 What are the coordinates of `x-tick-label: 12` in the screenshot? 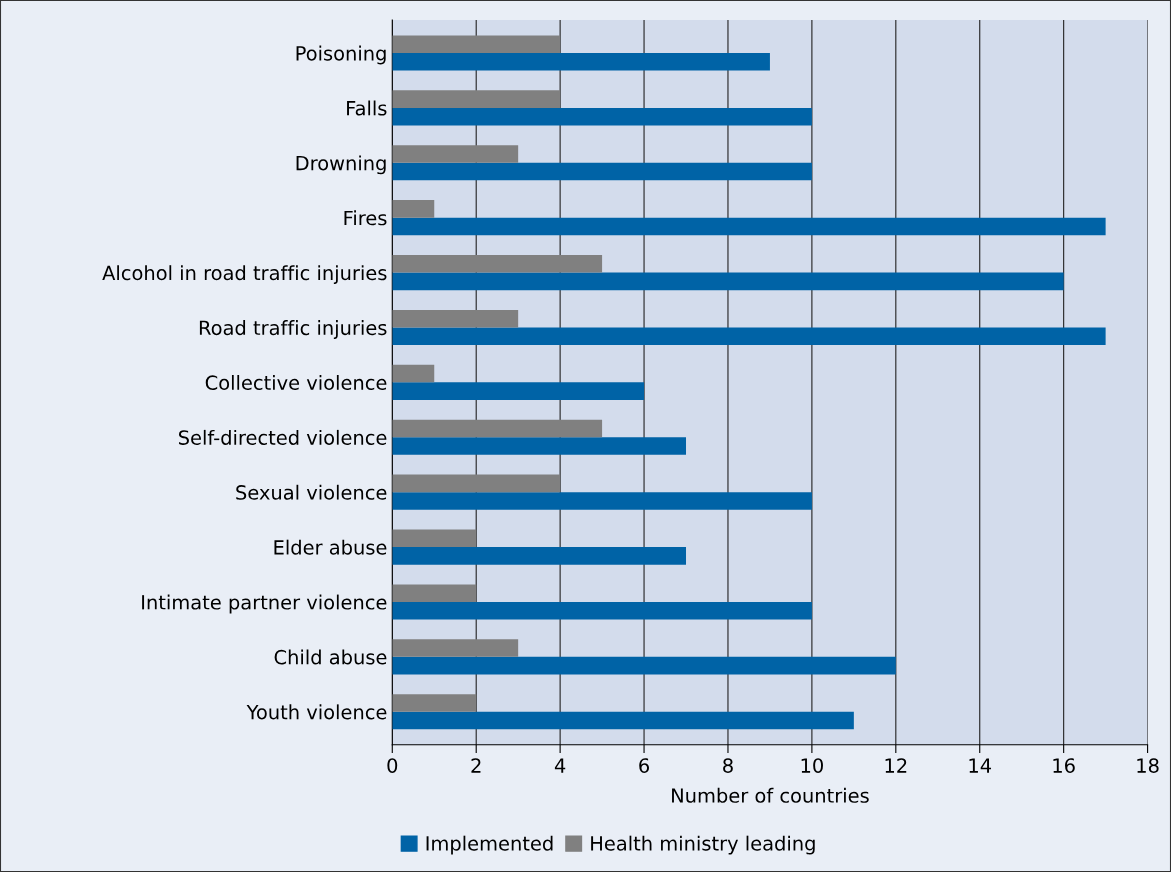 It's located at (896, 765).